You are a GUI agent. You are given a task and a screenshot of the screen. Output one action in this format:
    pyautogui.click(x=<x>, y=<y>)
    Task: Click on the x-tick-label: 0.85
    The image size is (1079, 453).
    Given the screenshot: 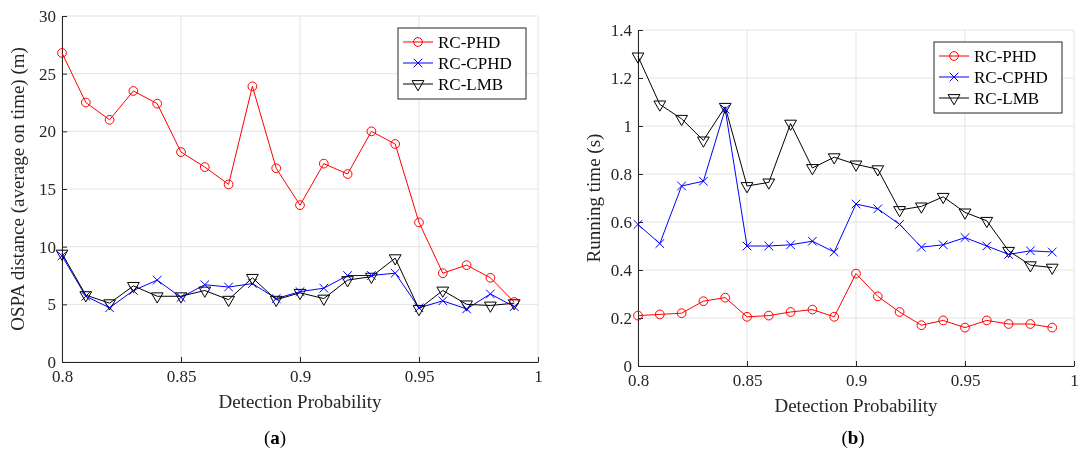 What is the action you would take?
    pyautogui.click(x=747, y=381)
    